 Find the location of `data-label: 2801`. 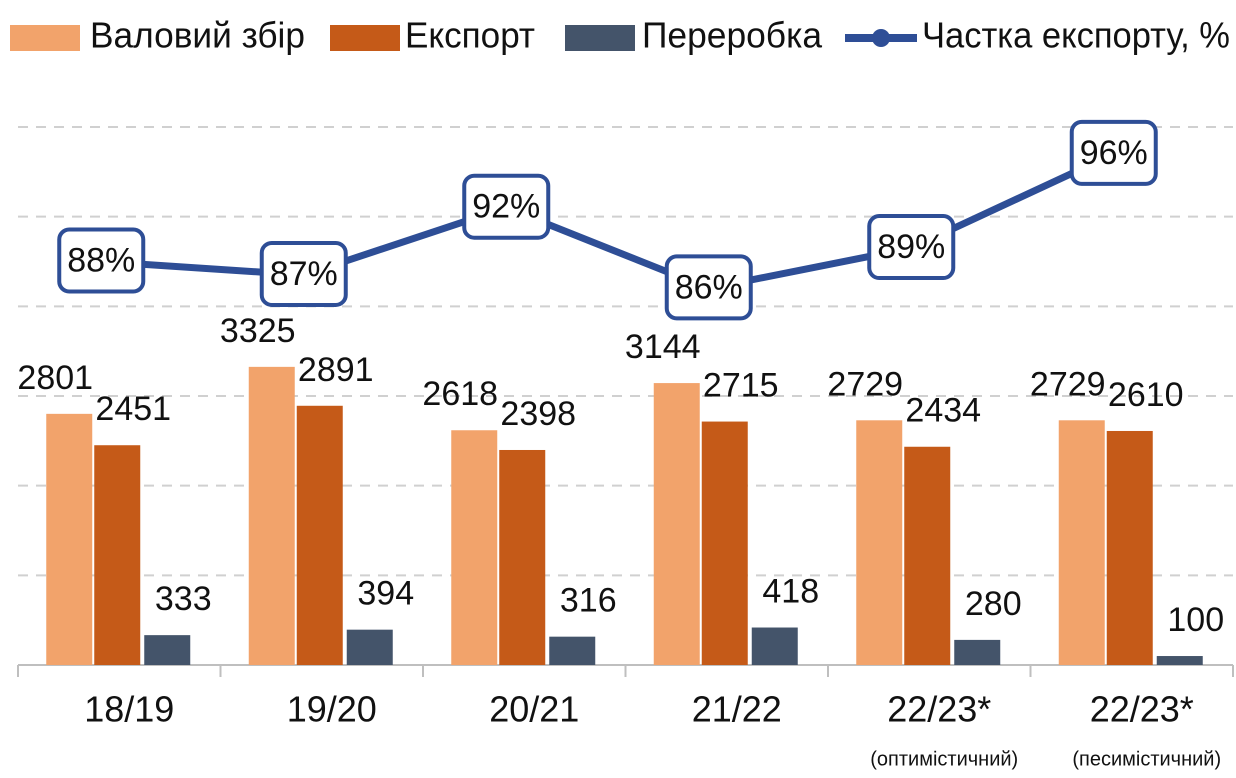

data-label: 2801 is located at coordinates (55, 378).